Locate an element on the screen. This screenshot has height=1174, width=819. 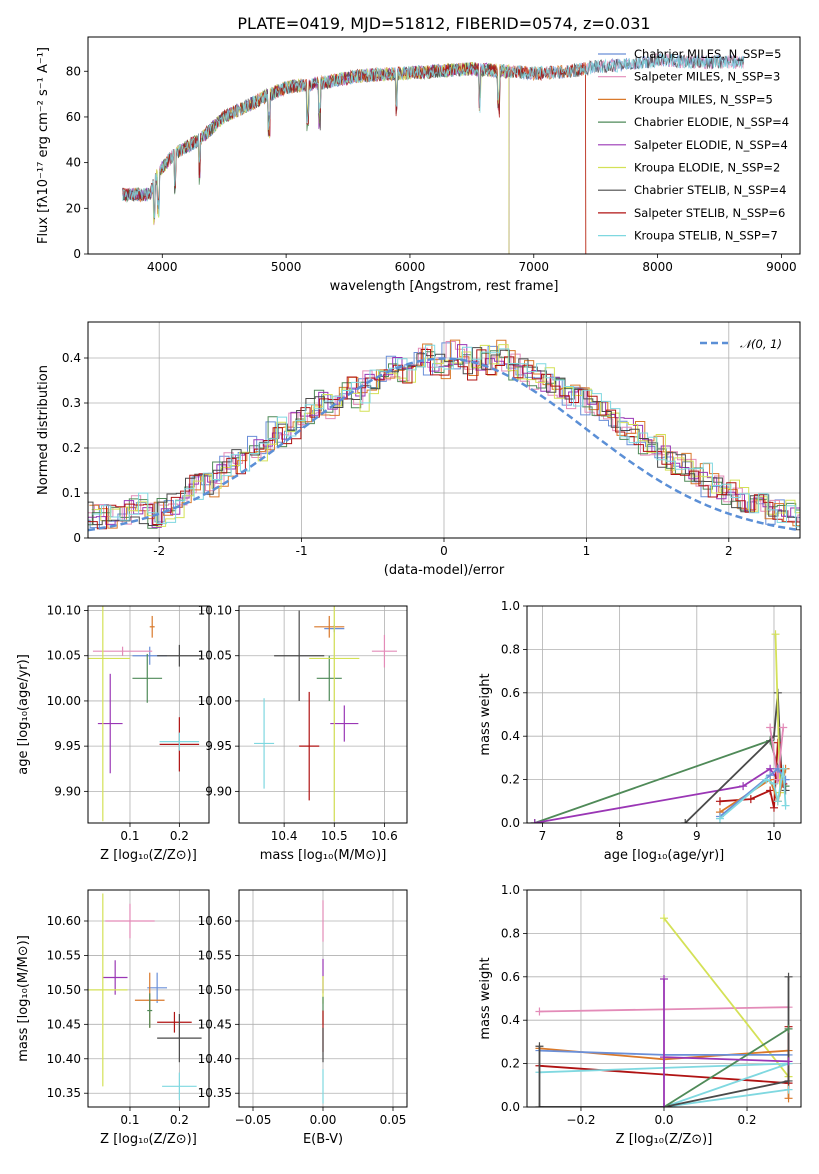
y-tick-label: 0.8 is located at coordinates (510, 649).